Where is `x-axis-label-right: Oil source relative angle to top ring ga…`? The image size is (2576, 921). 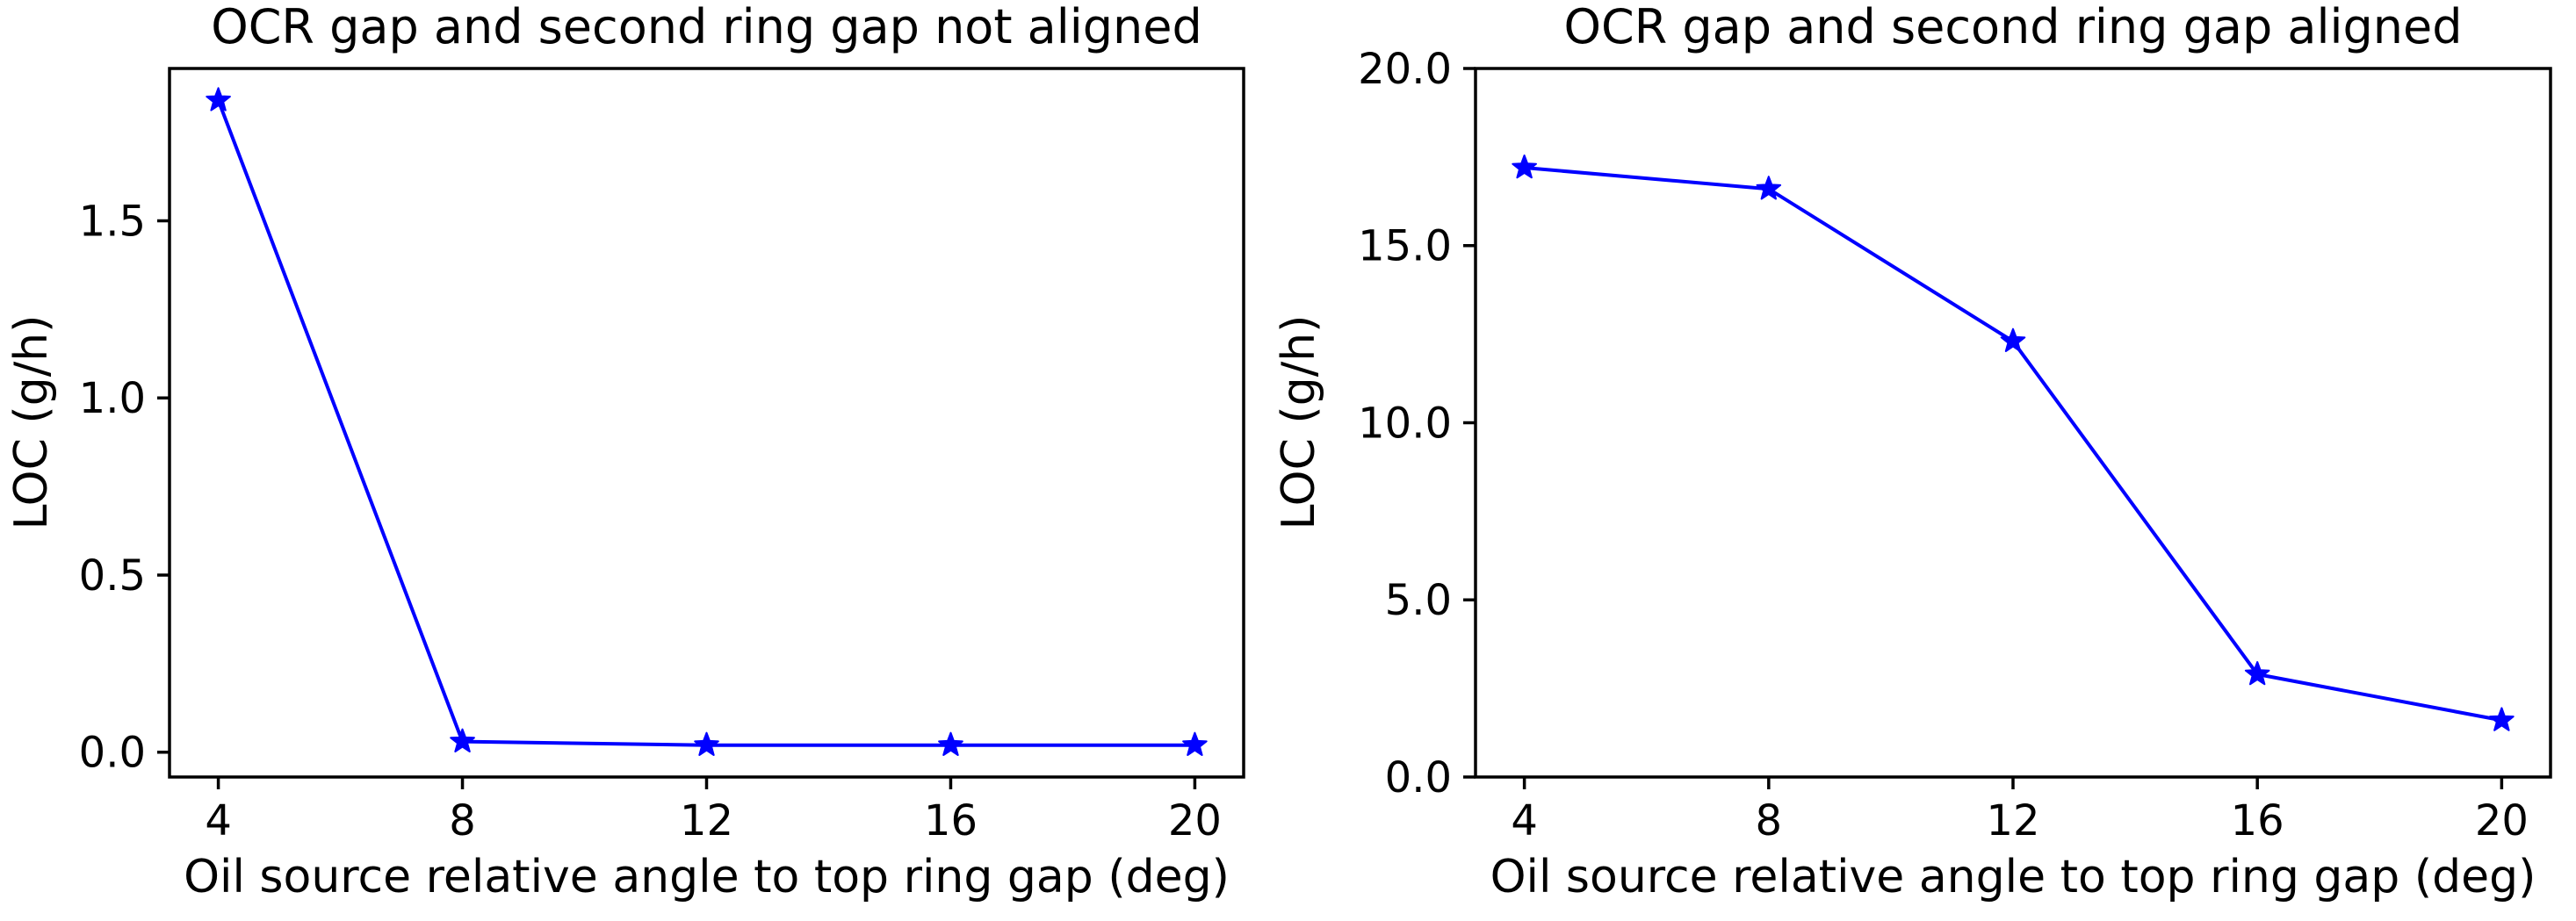 x-axis-label-right: Oil source relative angle to top ring ga… is located at coordinates (2013, 877).